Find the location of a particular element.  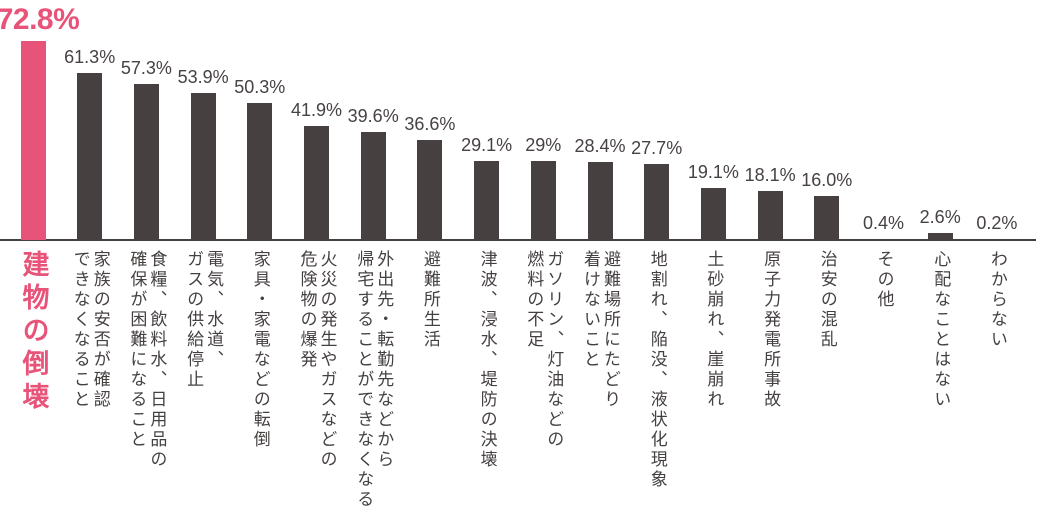

bar-value-label: 57.3% is located at coordinates (146, 68).